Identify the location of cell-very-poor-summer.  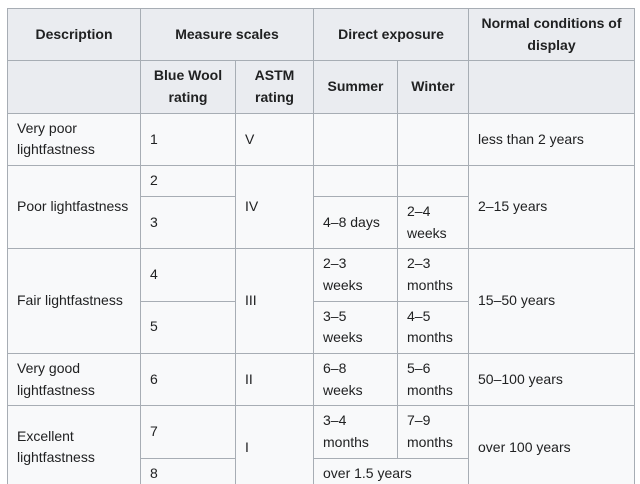
(355, 139).